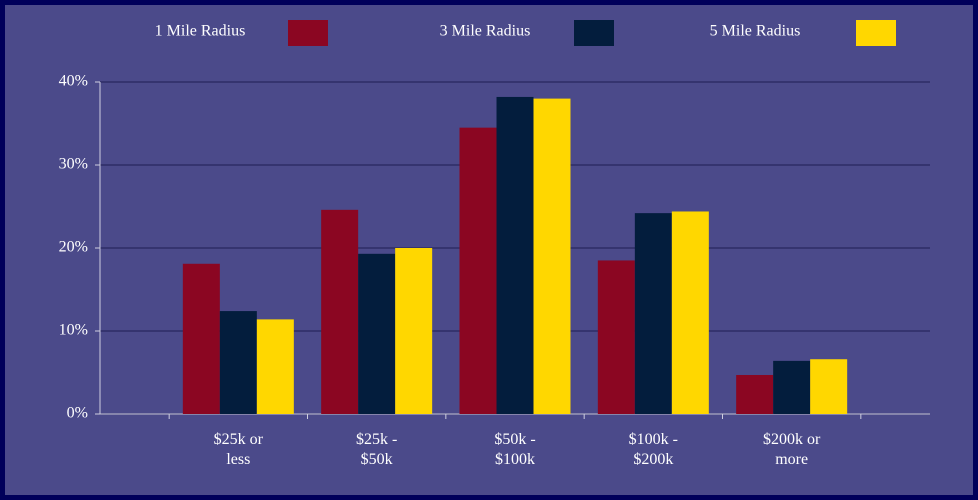 The height and width of the screenshot is (500, 978). What do you see at coordinates (73, 247) in the screenshot?
I see `y-tick-label: 20%` at bounding box center [73, 247].